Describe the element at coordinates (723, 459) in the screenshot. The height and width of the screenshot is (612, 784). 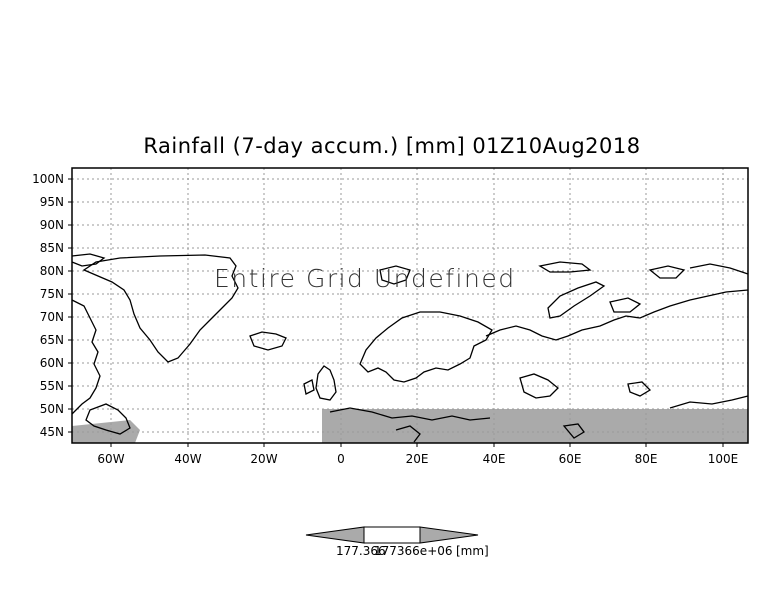
I see `lon-label: 100E` at that location.